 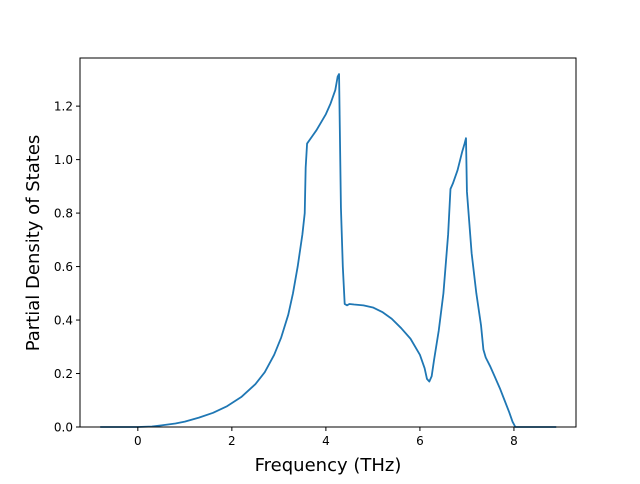 I want to click on y-tick-label: 1.2, so click(x=63, y=107).